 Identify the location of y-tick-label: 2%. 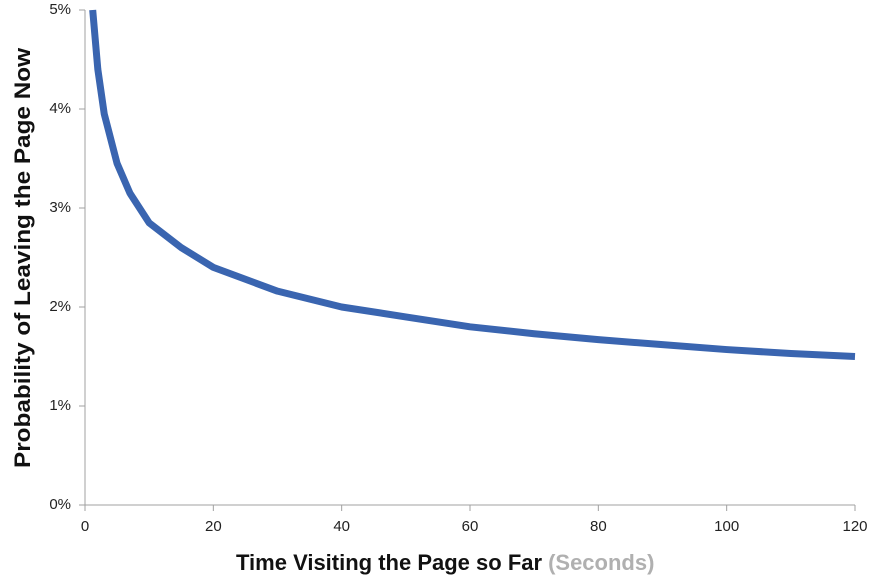
(60, 306).